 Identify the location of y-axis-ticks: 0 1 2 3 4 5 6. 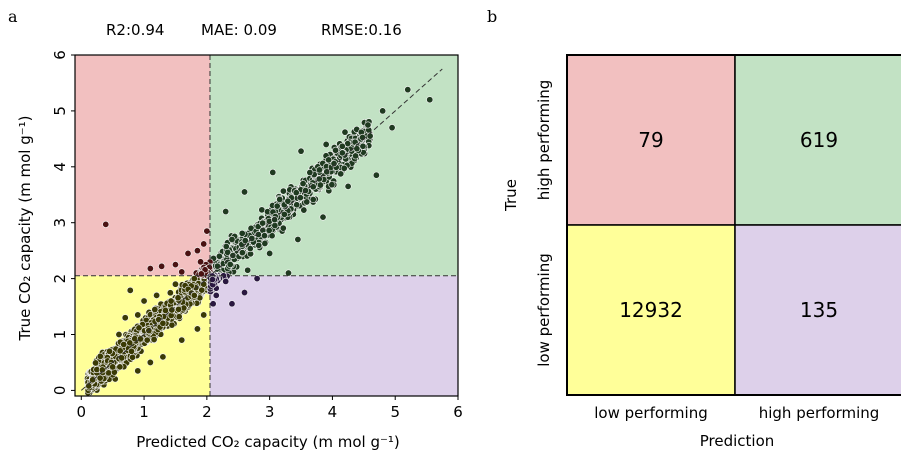
(63, 222).